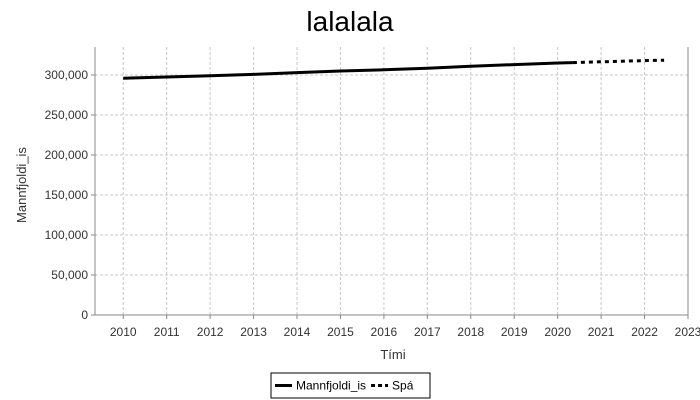 This screenshot has width=700, height=400. What do you see at coordinates (427, 332) in the screenshot?
I see `x-tick-label: 2017` at bounding box center [427, 332].